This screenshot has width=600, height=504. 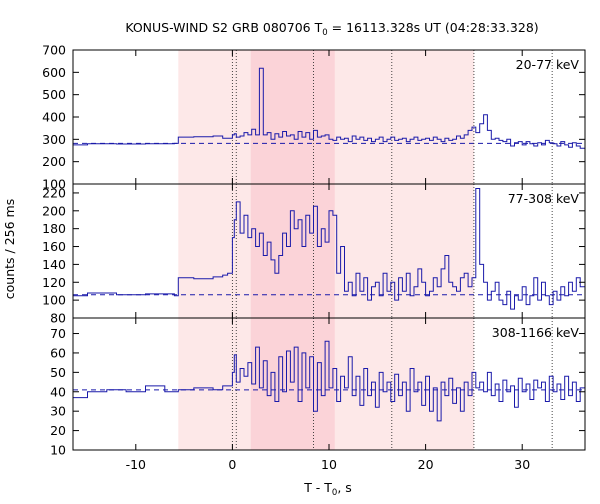 What do you see at coordinates (136, 464) in the screenshot?
I see `x-tick-label: -10` at bounding box center [136, 464].